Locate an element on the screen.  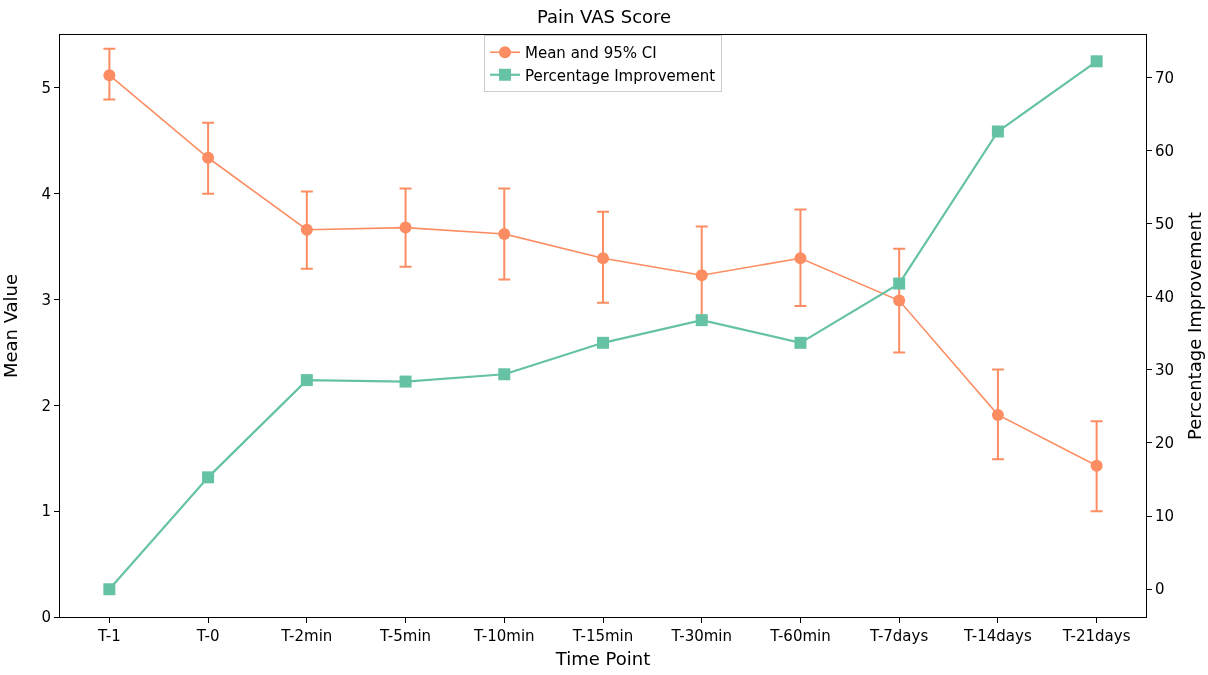
legend-label: Mean and 95% CI is located at coordinates (591, 53).